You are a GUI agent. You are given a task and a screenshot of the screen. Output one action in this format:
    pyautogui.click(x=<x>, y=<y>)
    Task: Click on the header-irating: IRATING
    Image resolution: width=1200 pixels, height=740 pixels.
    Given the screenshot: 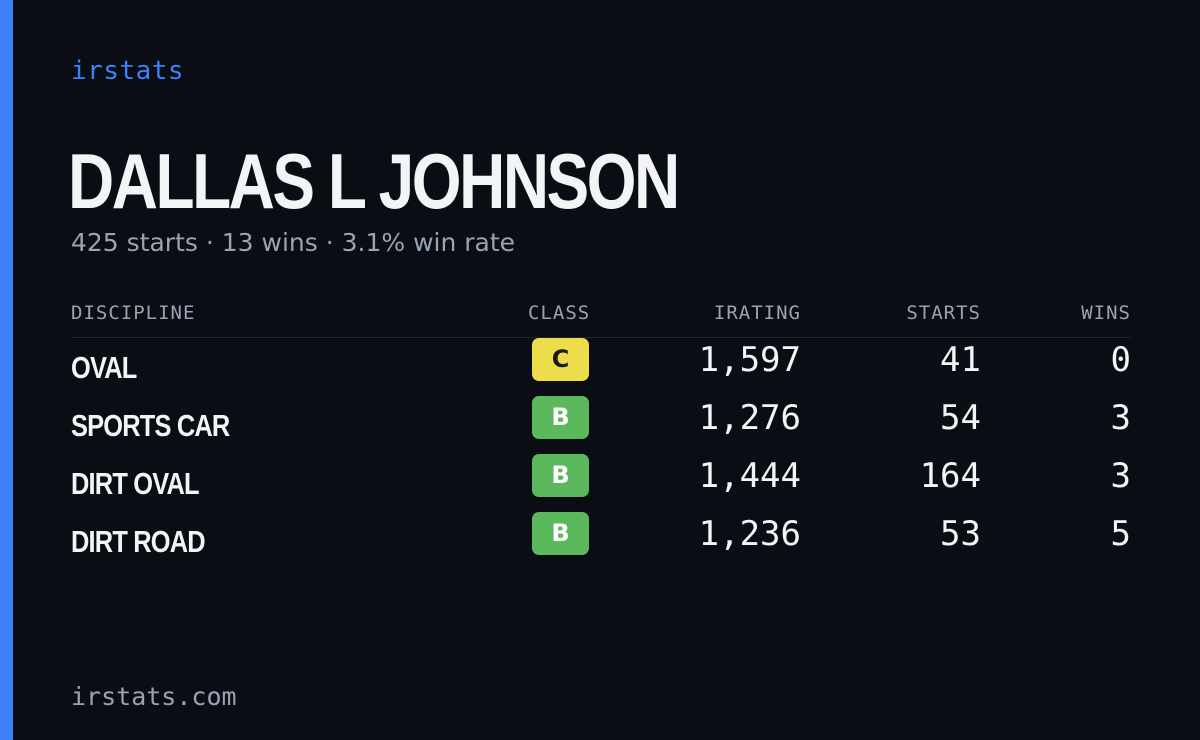 What is the action you would take?
    pyautogui.click(x=757, y=313)
    